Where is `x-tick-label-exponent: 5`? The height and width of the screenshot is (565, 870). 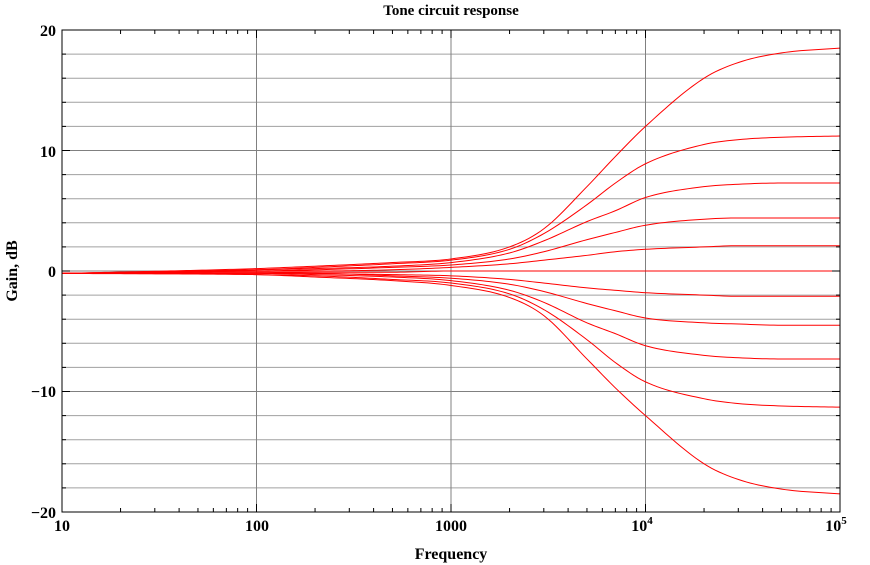 x-tick-label-exponent: 5 is located at coordinates (844, 521).